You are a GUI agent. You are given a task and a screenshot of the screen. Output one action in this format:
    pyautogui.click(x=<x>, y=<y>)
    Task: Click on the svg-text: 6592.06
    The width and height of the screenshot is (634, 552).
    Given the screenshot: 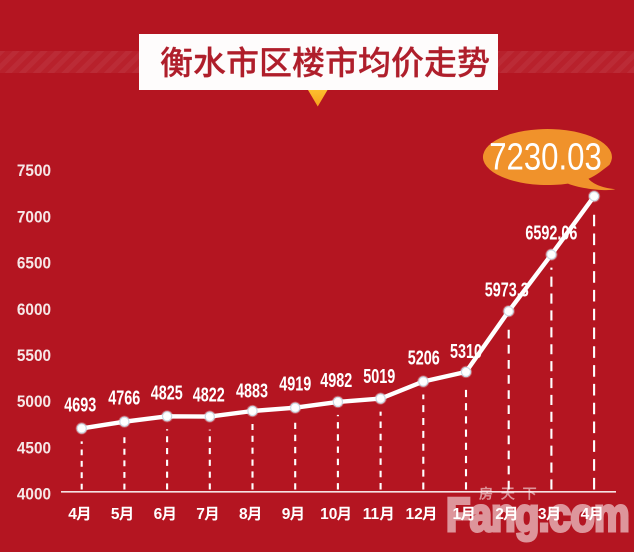 What is the action you would take?
    pyautogui.click(x=551, y=232)
    